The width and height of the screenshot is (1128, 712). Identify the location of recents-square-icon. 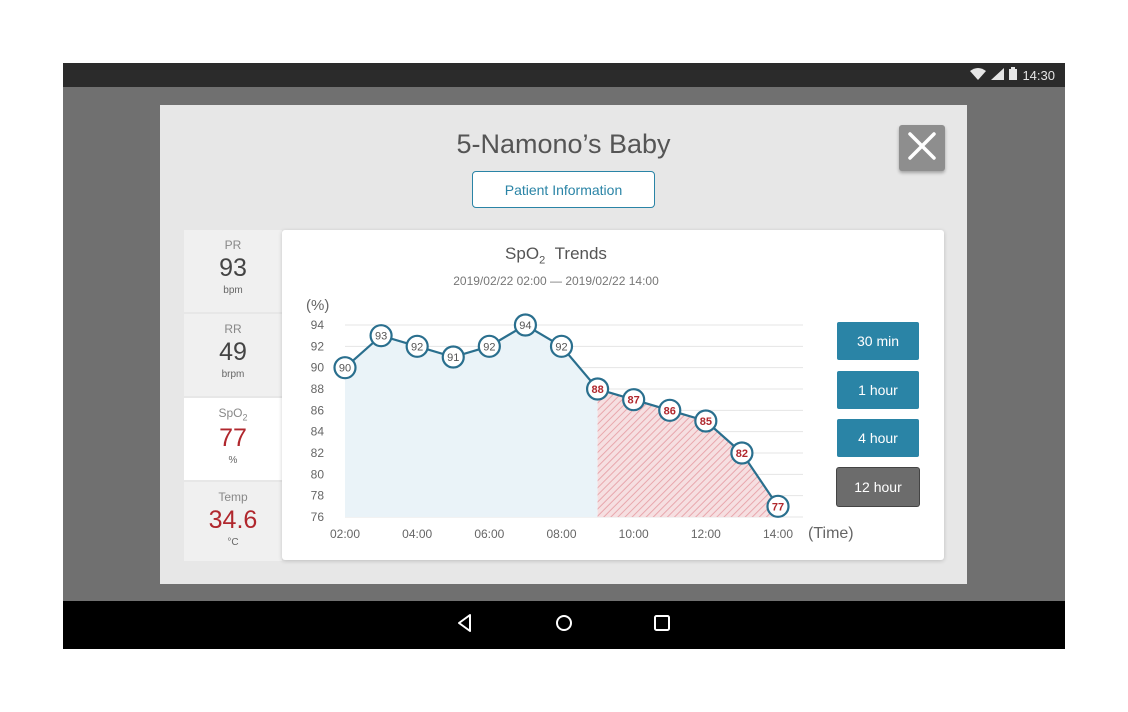
(662, 625).